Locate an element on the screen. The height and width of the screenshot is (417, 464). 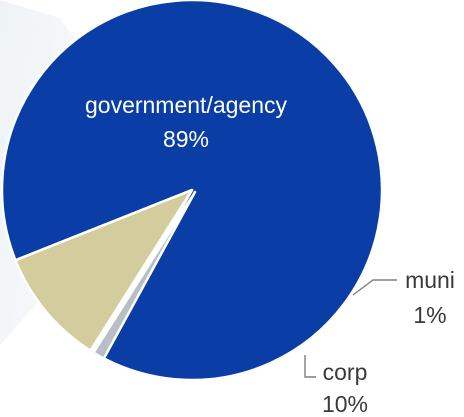
pie-slice-muni is located at coordinates (144, 275).